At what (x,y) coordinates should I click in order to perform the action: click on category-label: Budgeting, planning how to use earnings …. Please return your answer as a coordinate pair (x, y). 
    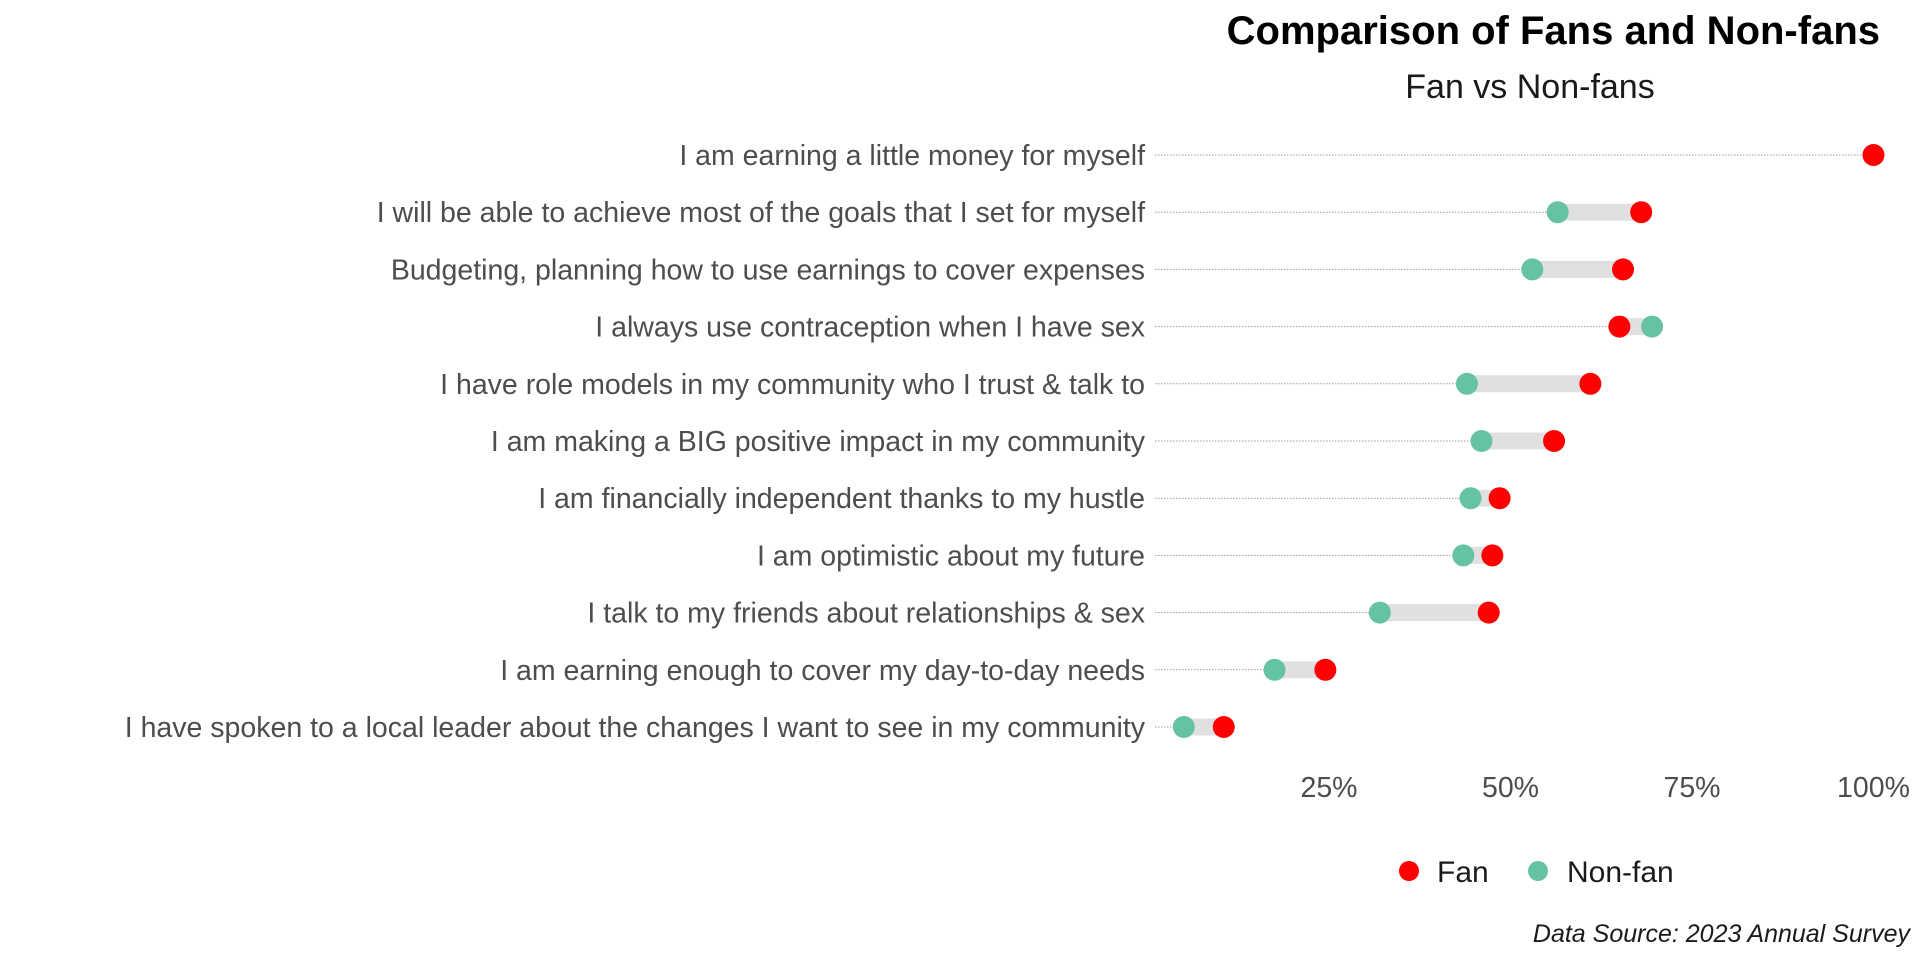
    Looking at the image, I should click on (768, 270).